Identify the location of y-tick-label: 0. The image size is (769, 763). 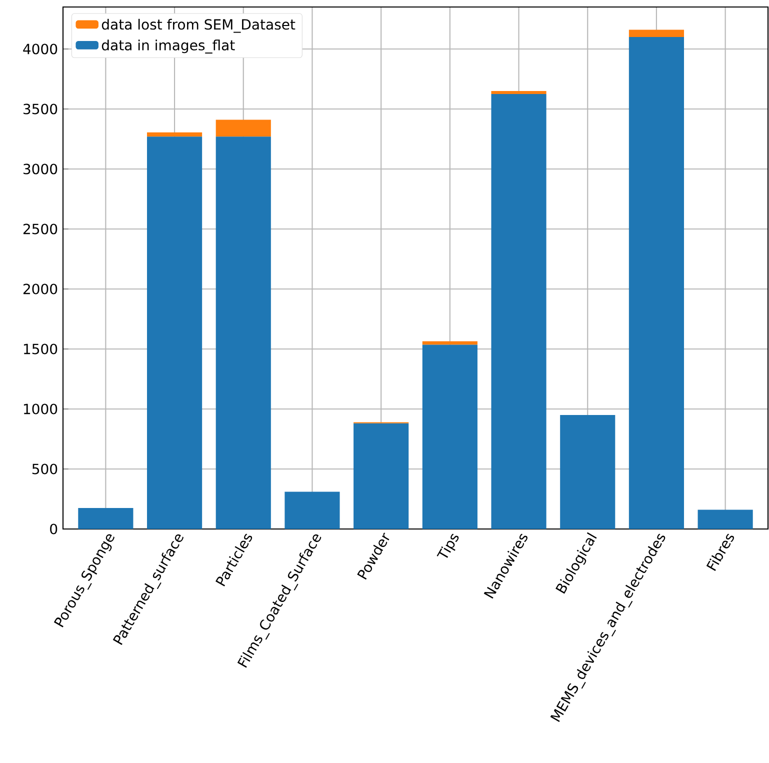
(54, 529).